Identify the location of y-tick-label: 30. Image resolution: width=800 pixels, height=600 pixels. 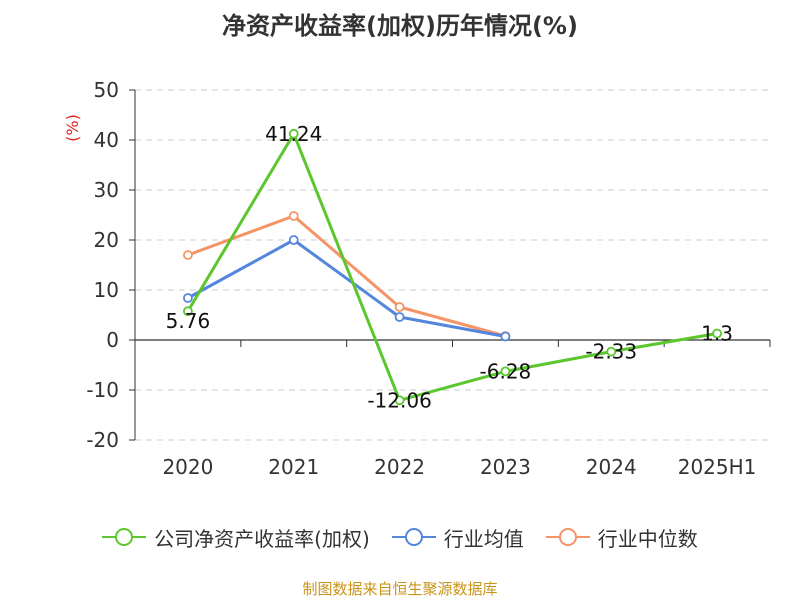
(106, 190).